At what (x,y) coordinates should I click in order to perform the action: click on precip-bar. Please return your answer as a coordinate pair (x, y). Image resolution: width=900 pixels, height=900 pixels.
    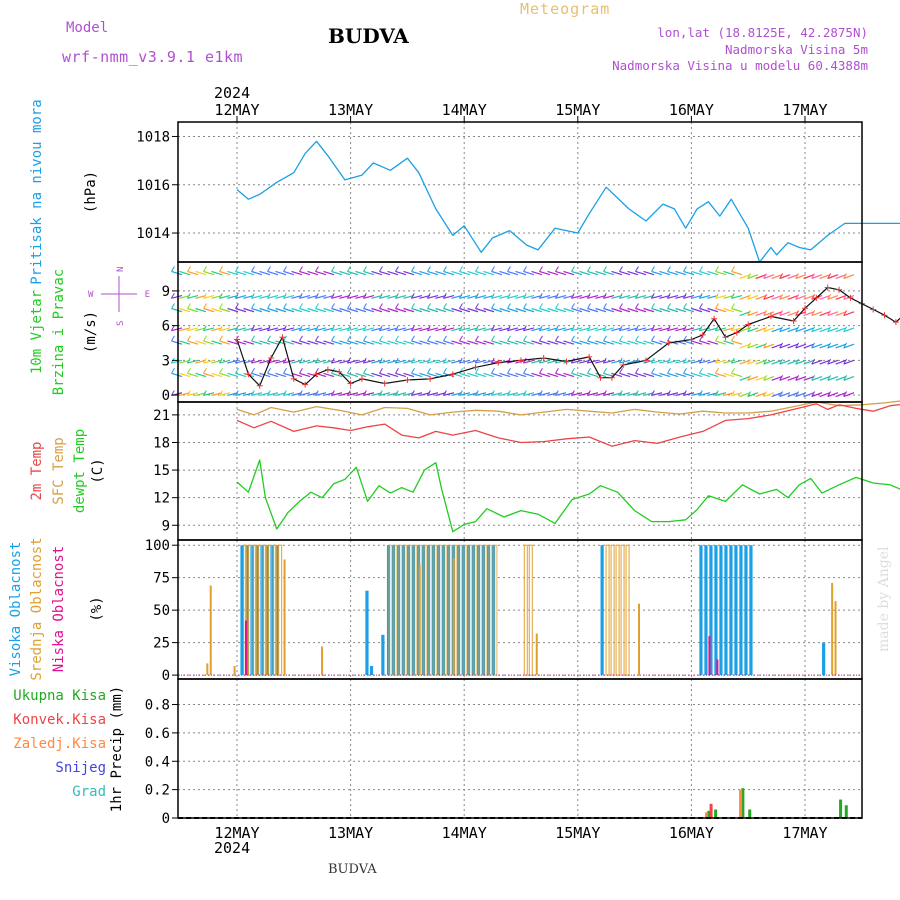
    Looking at the image, I should click on (707, 815).